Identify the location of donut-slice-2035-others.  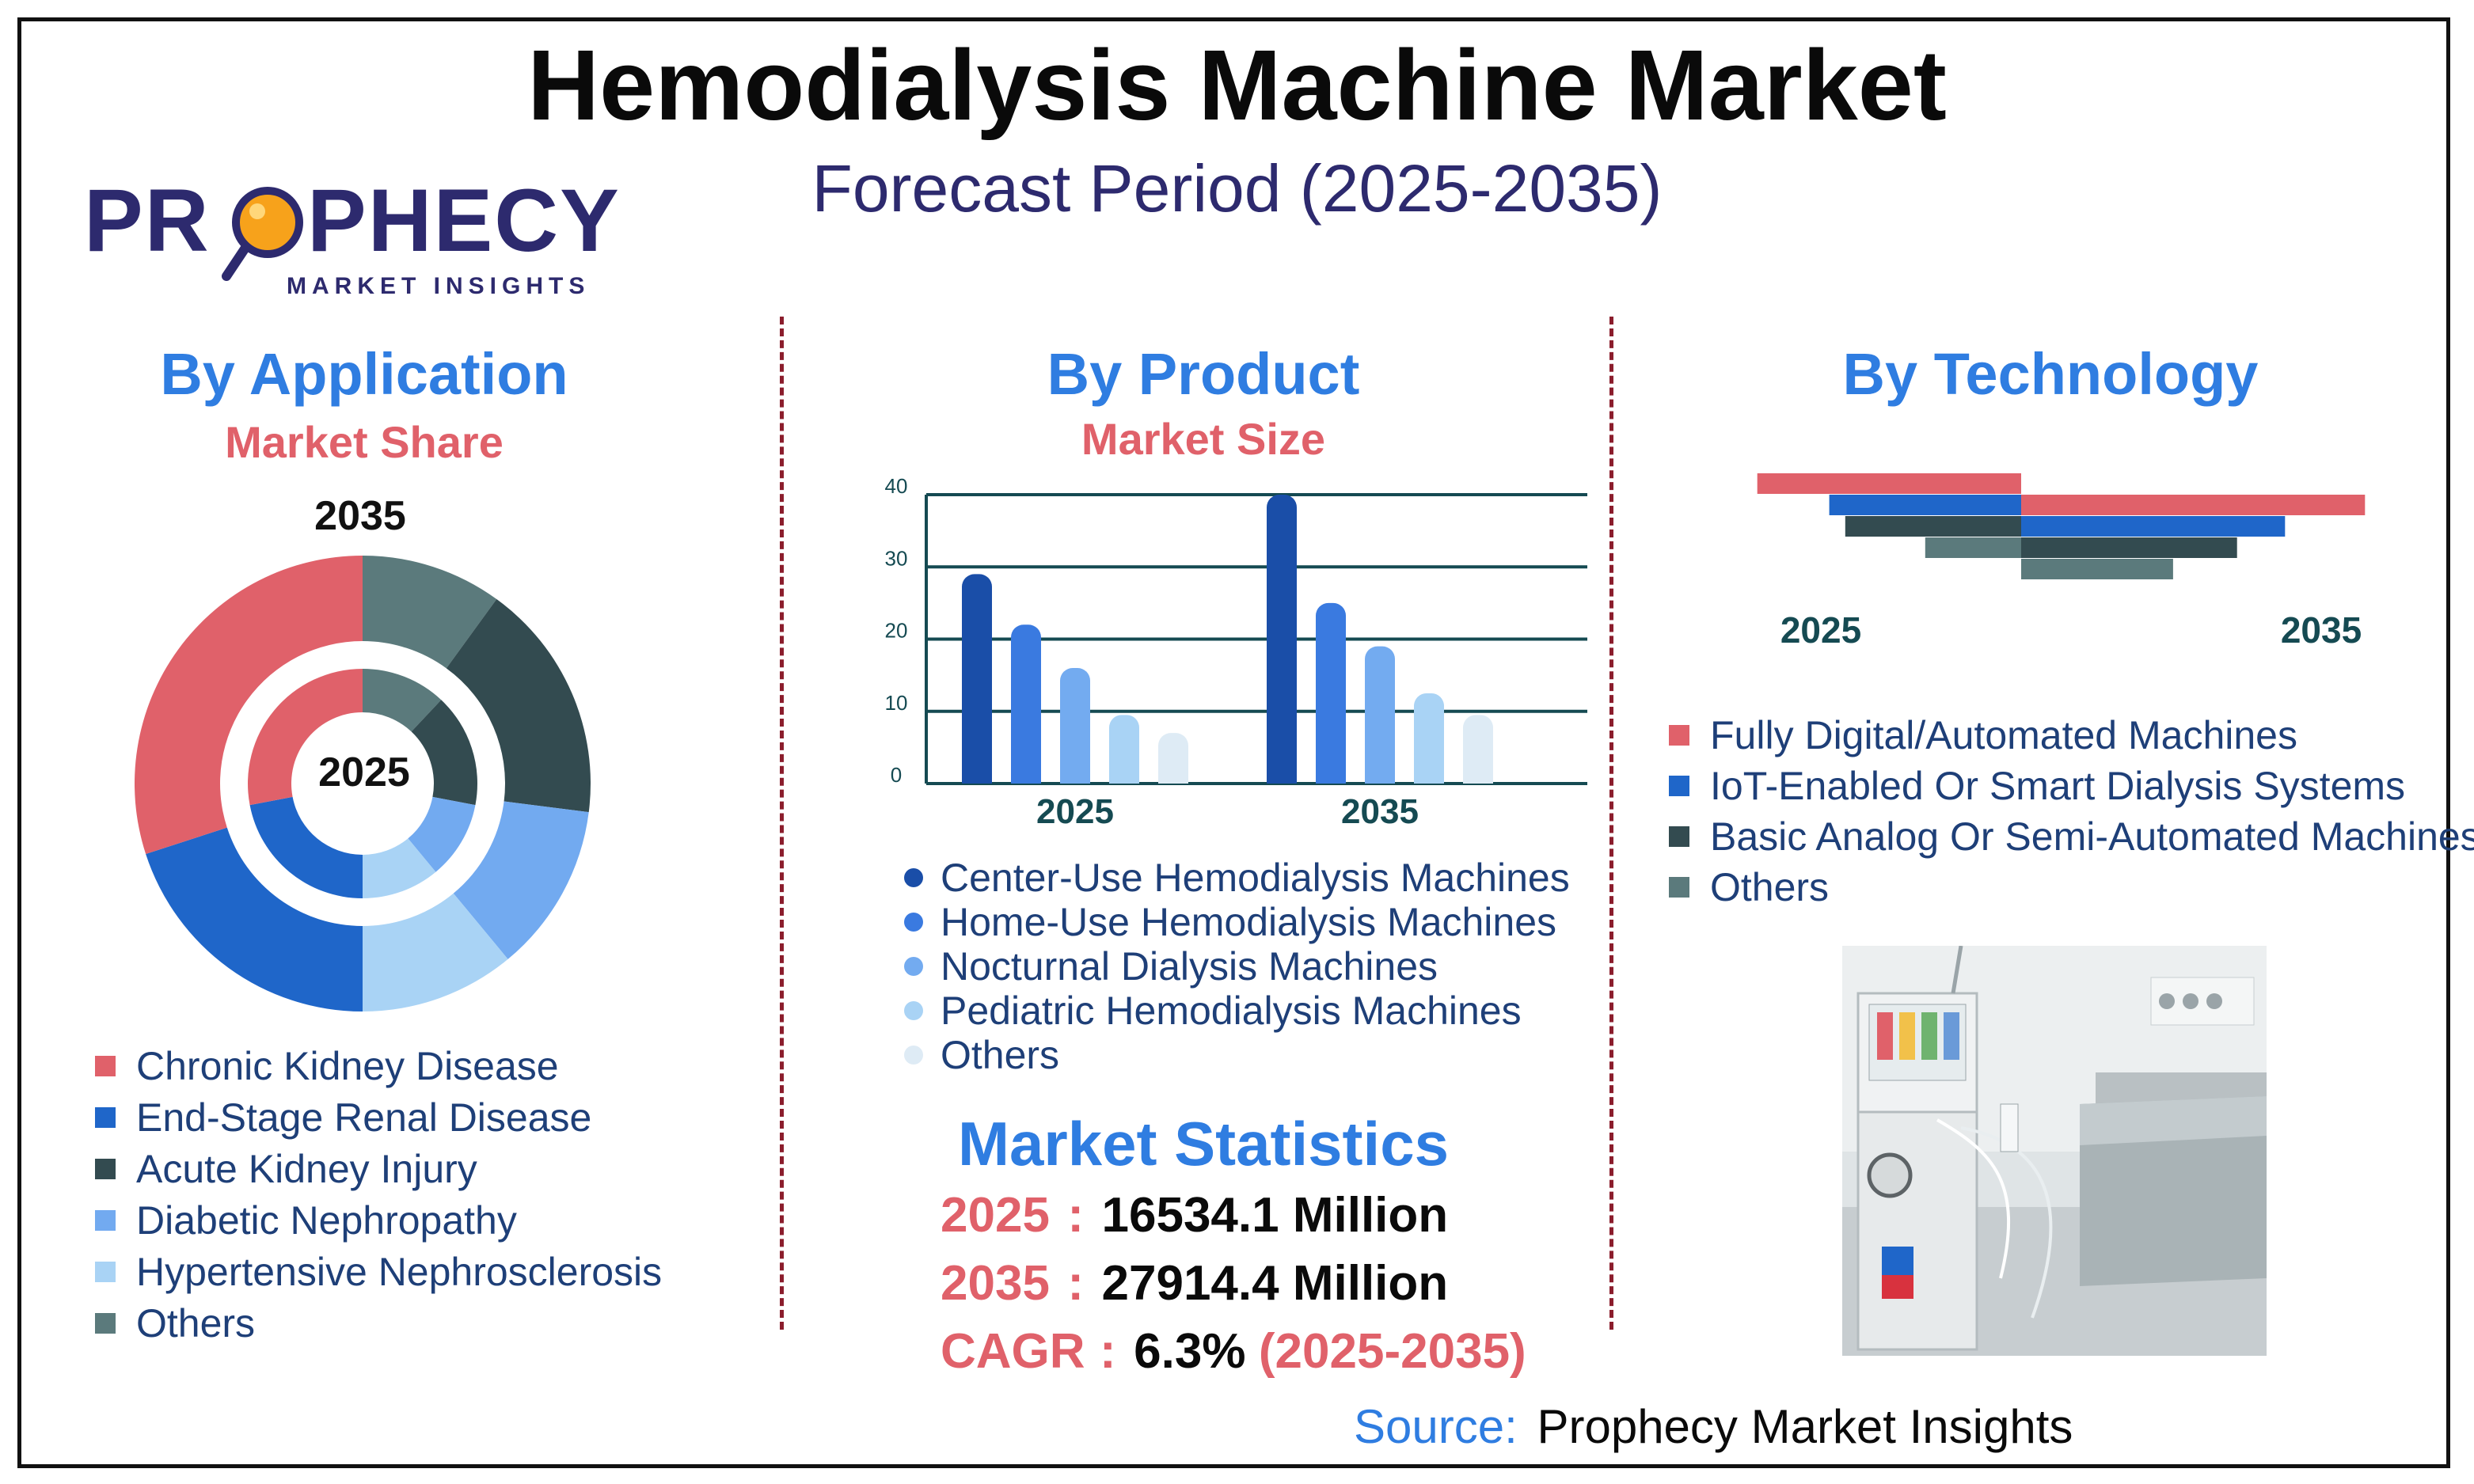
(430, 612).